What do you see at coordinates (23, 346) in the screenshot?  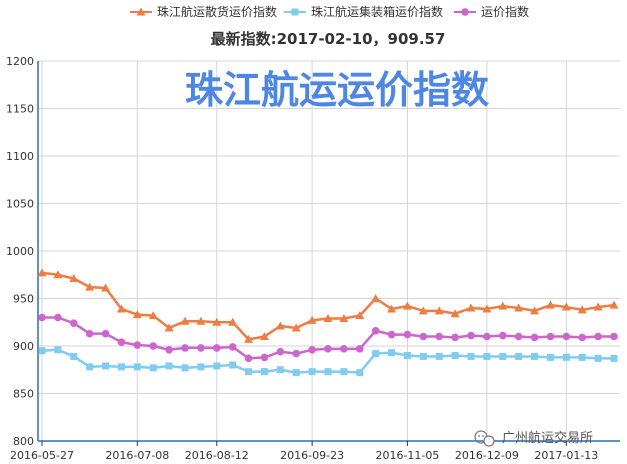 I see `y-tick-label: 900` at bounding box center [23, 346].